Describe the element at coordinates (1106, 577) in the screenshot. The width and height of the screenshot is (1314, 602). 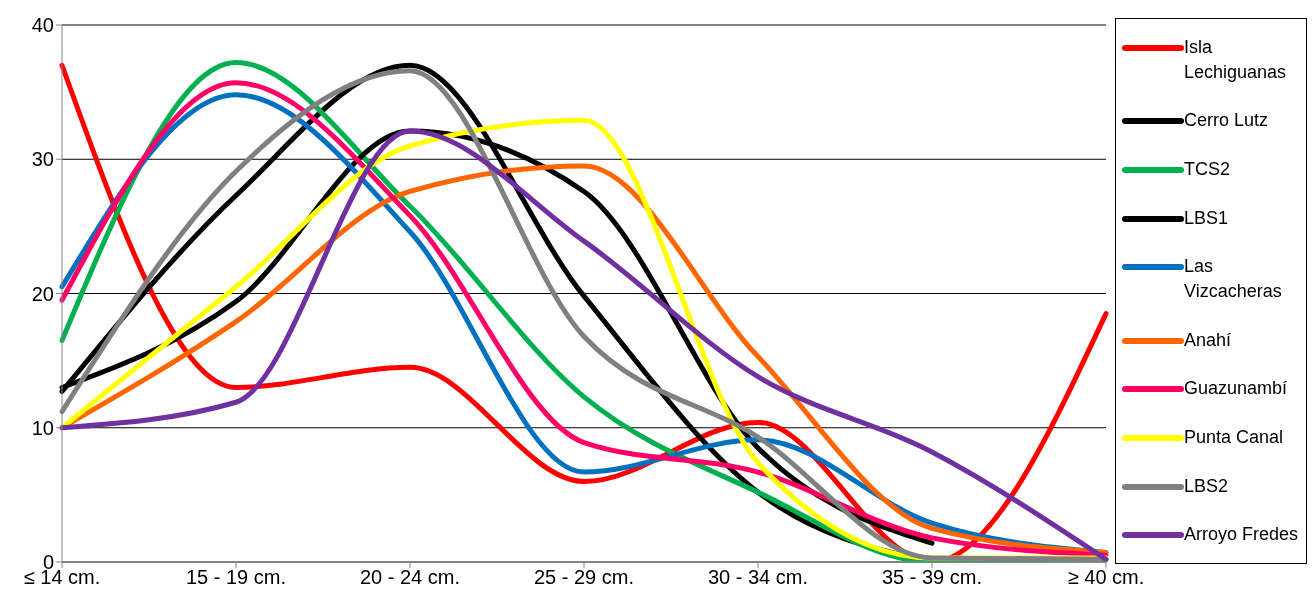
I see `x-tick-label: ≥ 40 cm.` at that location.